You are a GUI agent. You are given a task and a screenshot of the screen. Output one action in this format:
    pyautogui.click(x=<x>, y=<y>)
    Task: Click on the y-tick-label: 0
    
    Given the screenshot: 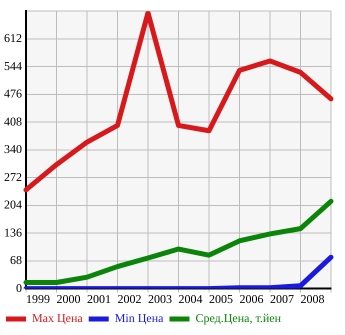 What is the action you would take?
    pyautogui.click(x=19, y=287)
    